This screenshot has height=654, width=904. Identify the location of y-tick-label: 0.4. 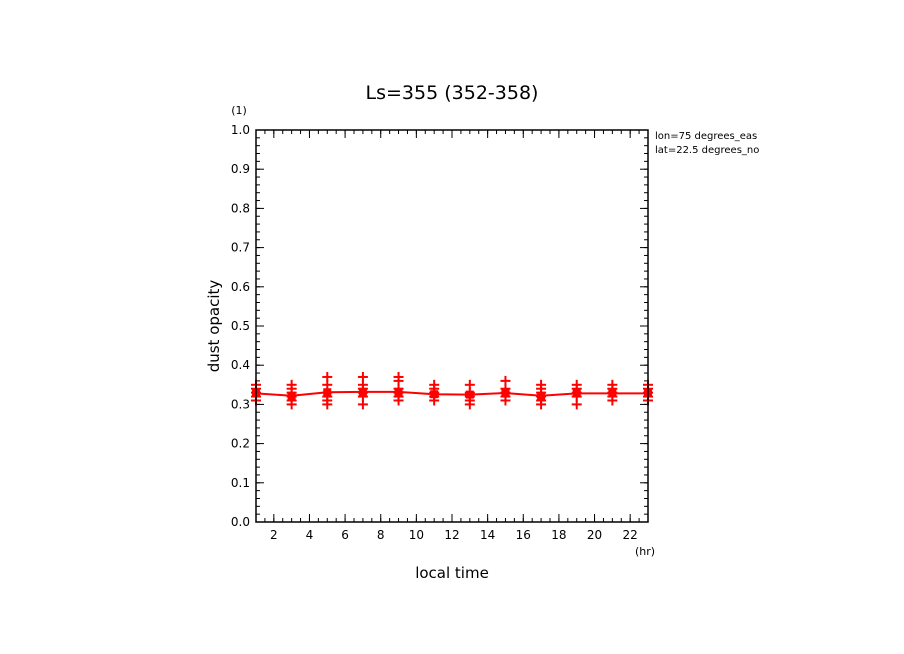
(240, 365).